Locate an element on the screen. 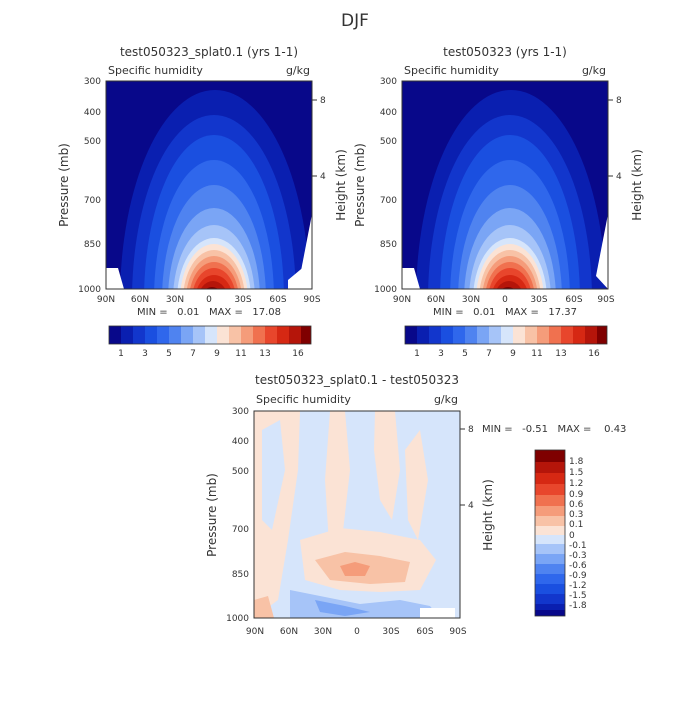 The height and width of the screenshot is (705, 700). panel-3-subtitle-right: g/kg is located at coordinates (446, 399).